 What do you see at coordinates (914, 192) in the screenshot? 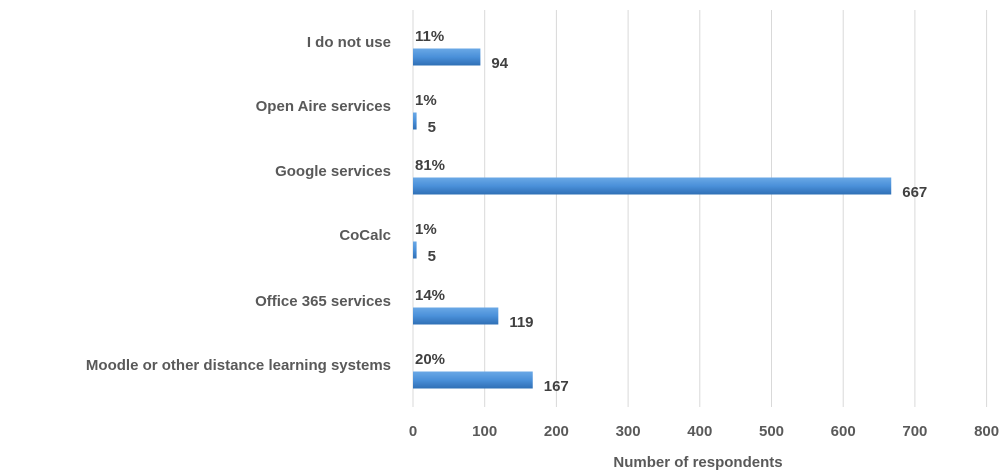
I see `value-label: 667` at bounding box center [914, 192].